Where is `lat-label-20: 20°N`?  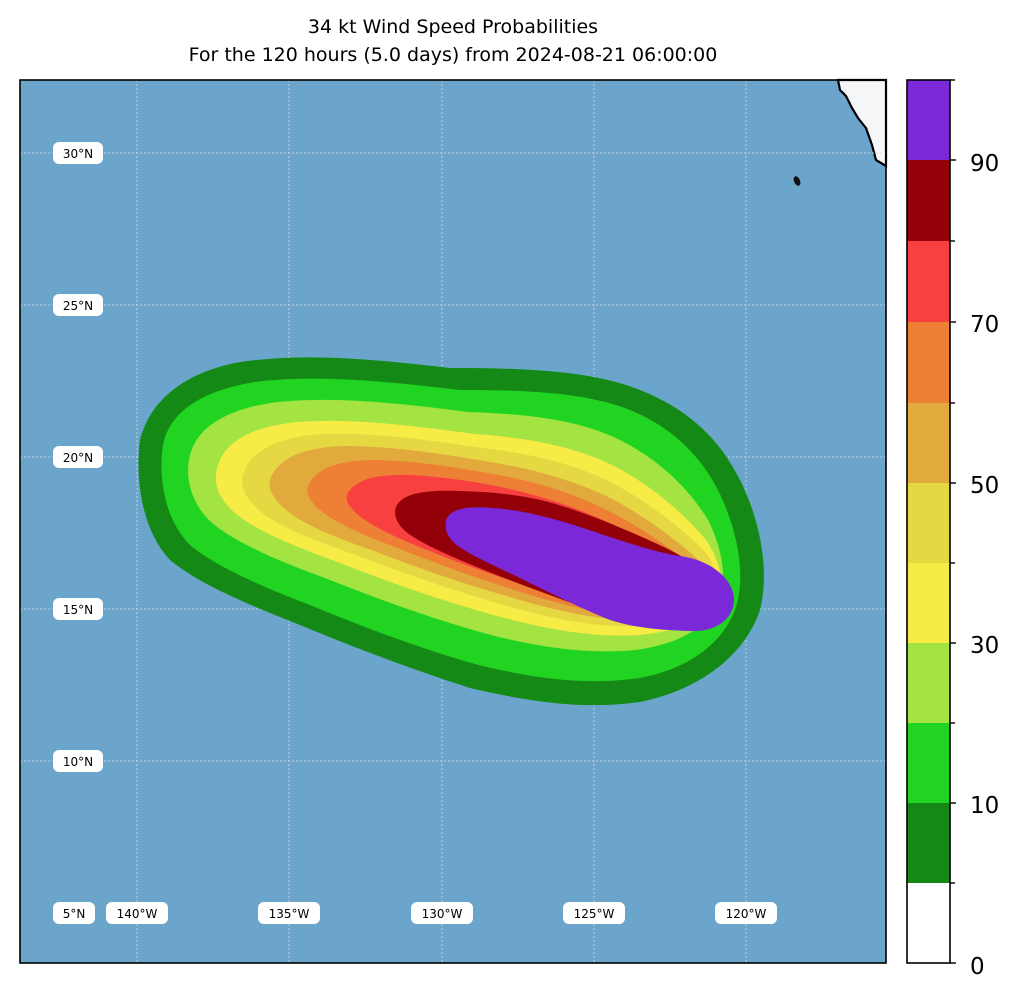
lat-label-20: 20°N is located at coordinates (78, 457).